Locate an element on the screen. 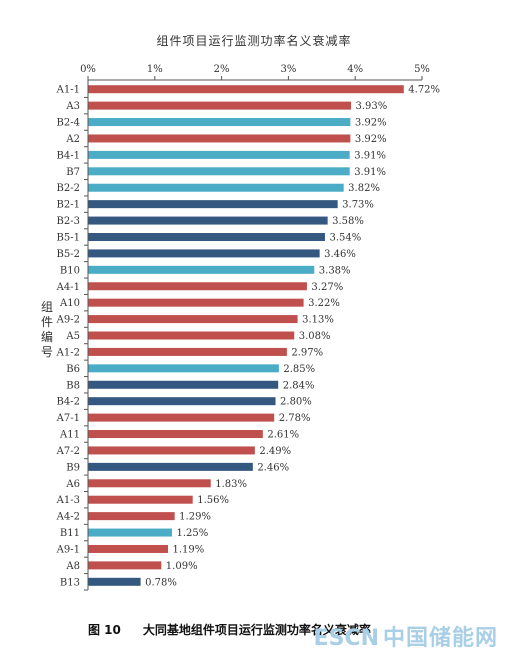  data-label: 3.22% is located at coordinates (324, 303).